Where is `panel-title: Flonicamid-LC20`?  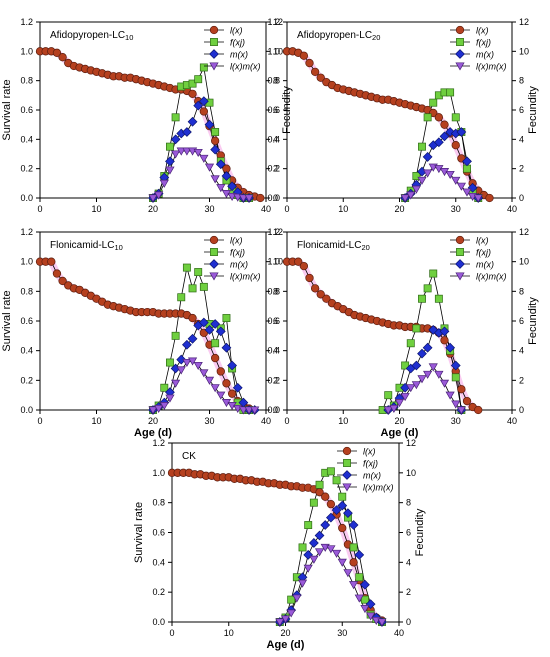
panel-title: Flonicamid-LC20 is located at coordinates (333, 246).